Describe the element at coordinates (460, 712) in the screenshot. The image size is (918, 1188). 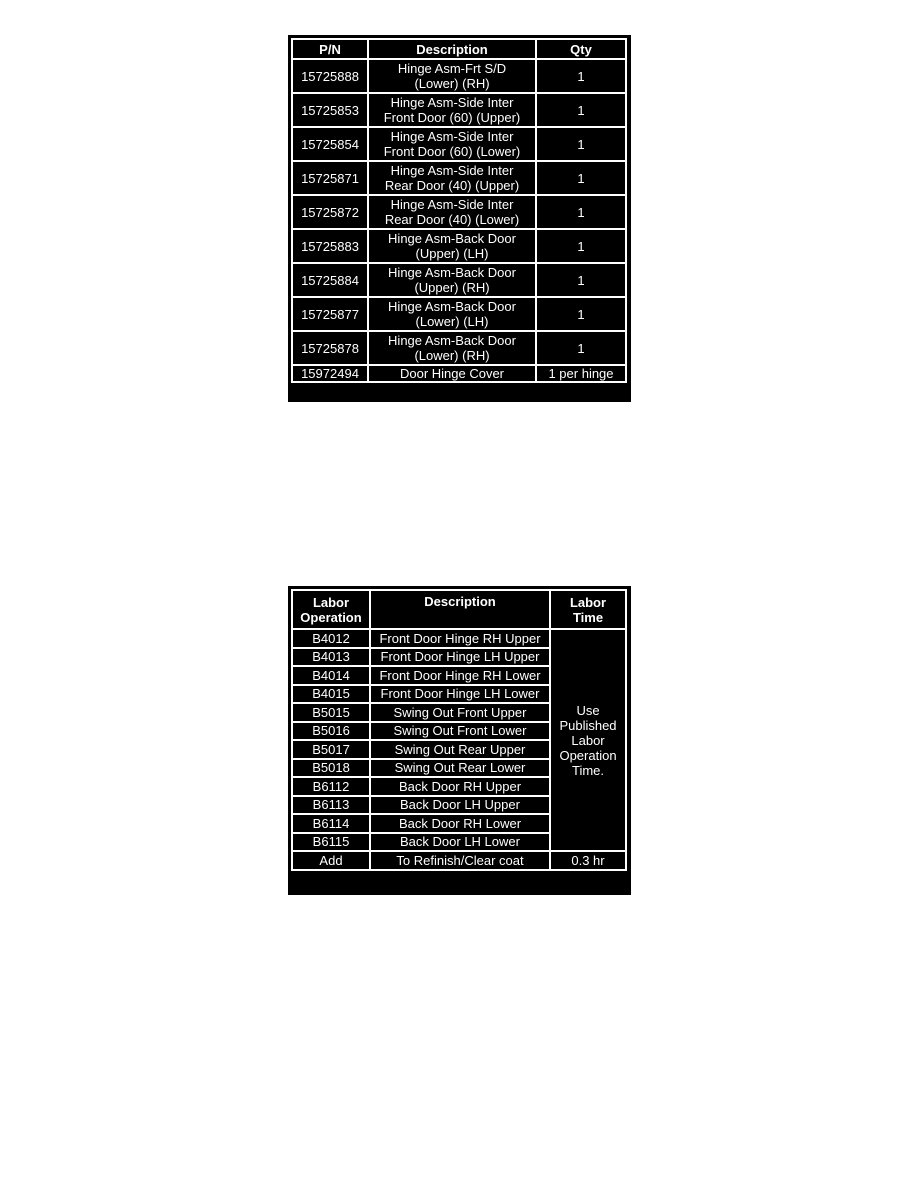
I see `description-cell: Swing Out Front Upper` at that location.